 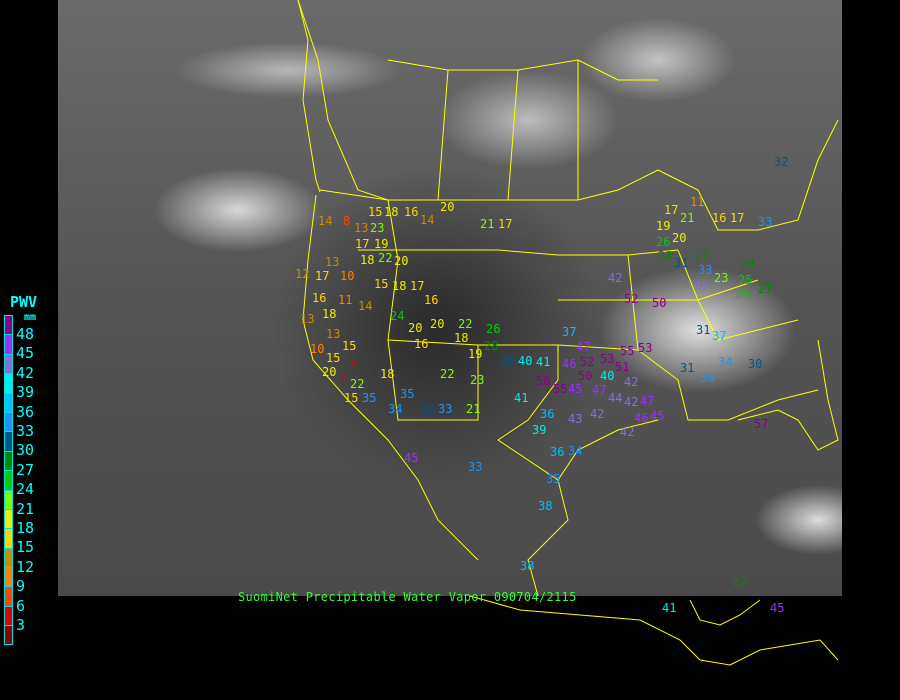 What do you see at coordinates (30, 317) in the screenshot?
I see `legend-unit: mm` at bounding box center [30, 317].